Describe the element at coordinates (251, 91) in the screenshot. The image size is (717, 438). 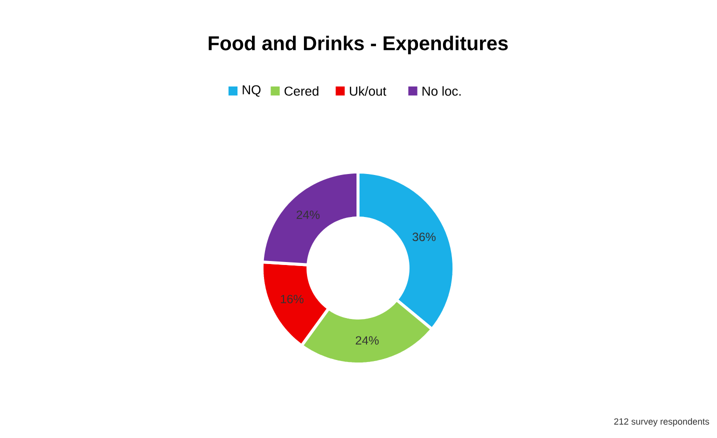
I see `legend-label: NQ` at that location.